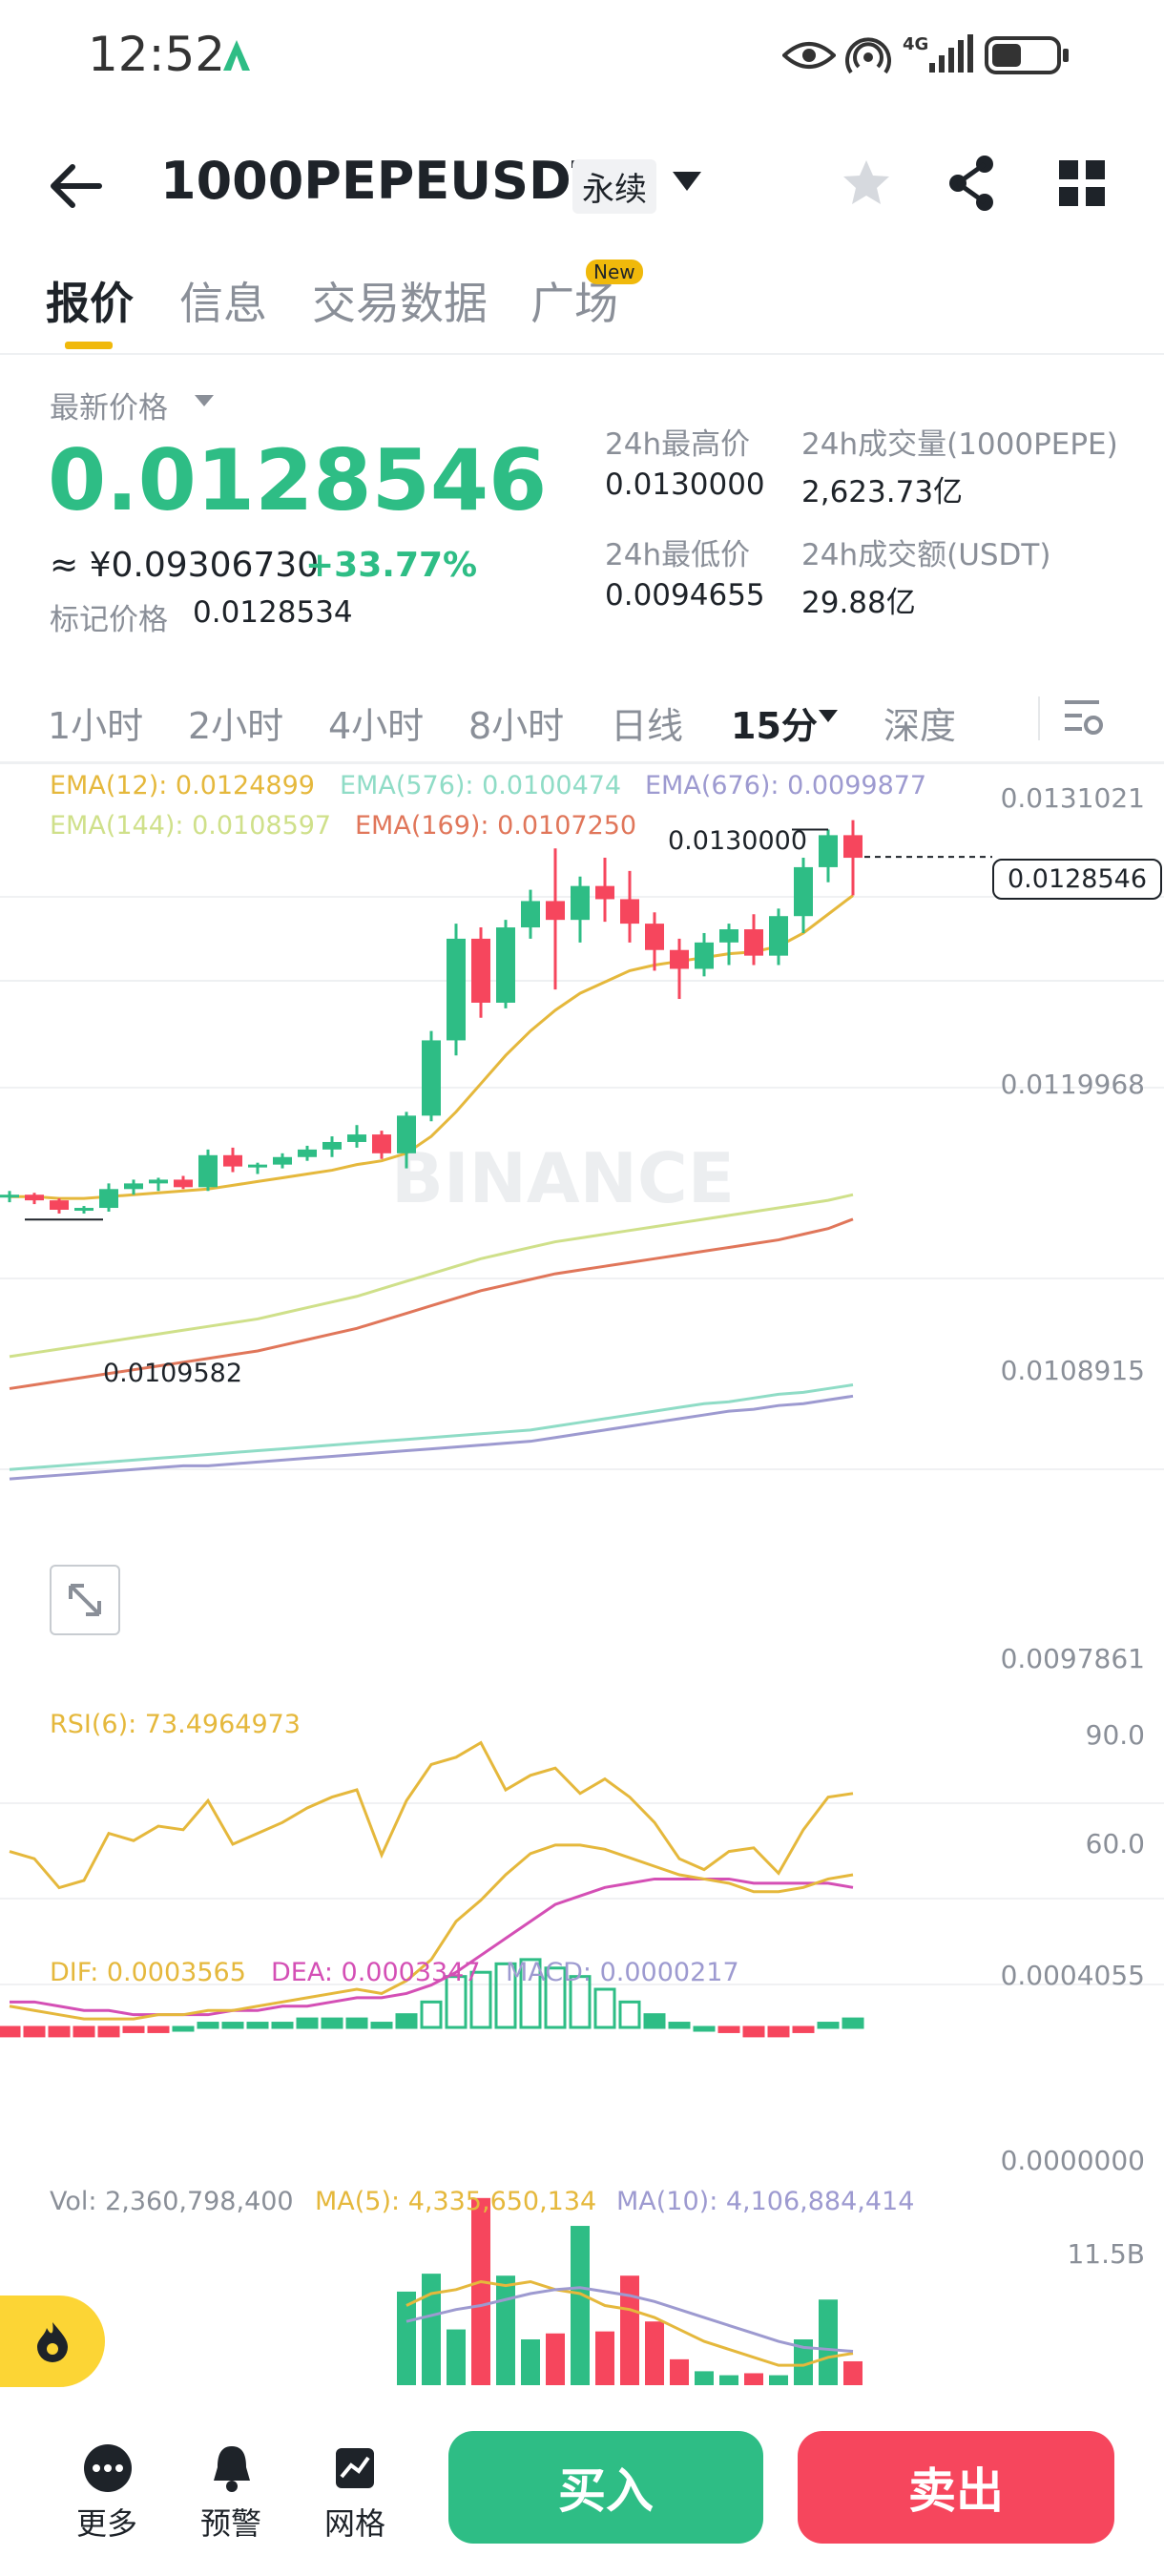  I want to click on grid-label: 网格, so click(355, 2523).